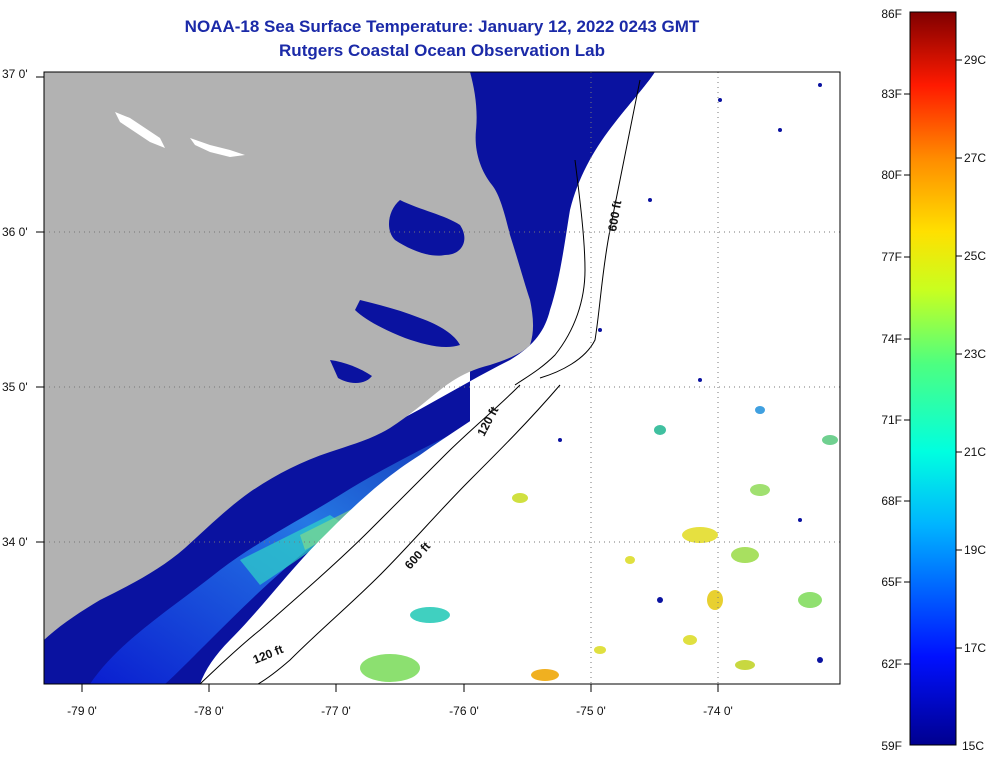  Describe the element at coordinates (15, 387) in the screenshot. I see `lat-label: 35 0'` at that location.